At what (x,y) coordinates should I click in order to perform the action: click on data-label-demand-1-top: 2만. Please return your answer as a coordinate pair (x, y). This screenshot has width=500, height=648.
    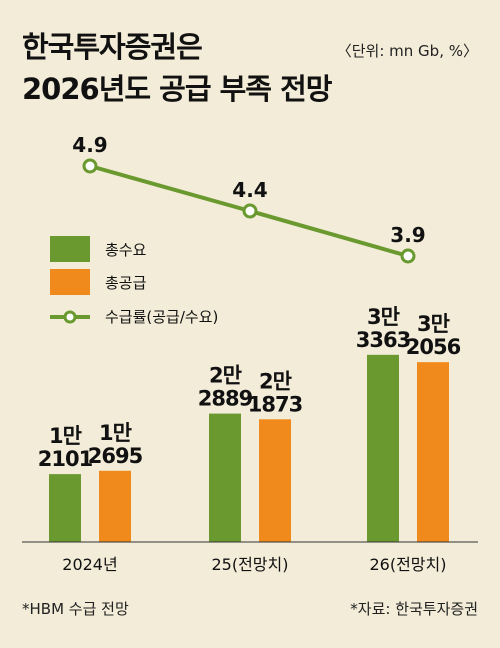
    Looking at the image, I should click on (225, 376).